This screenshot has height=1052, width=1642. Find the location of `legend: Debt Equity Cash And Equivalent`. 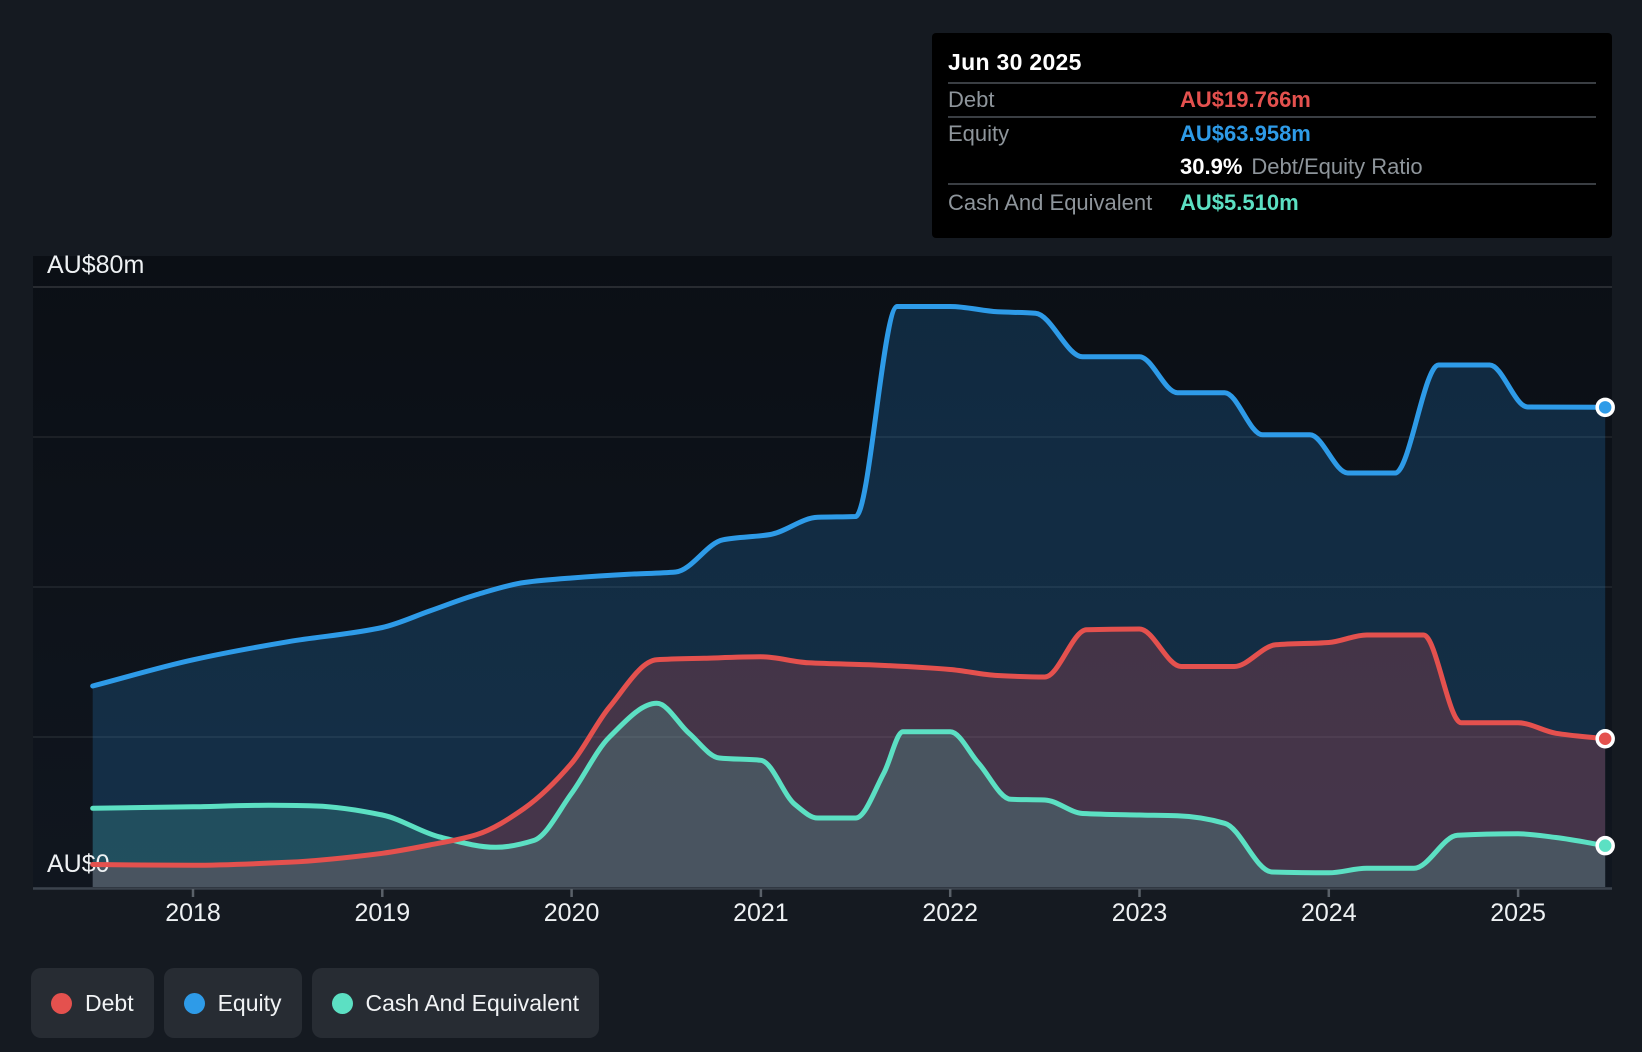

legend: Debt Equity Cash And Equivalent is located at coordinates (315, 1003).